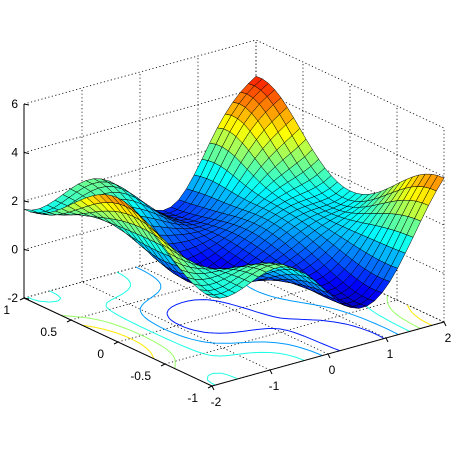 The height and width of the screenshot is (460, 460). Describe the element at coordinates (390, 354) in the screenshot. I see `x-tick-label-3: 1` at that location.